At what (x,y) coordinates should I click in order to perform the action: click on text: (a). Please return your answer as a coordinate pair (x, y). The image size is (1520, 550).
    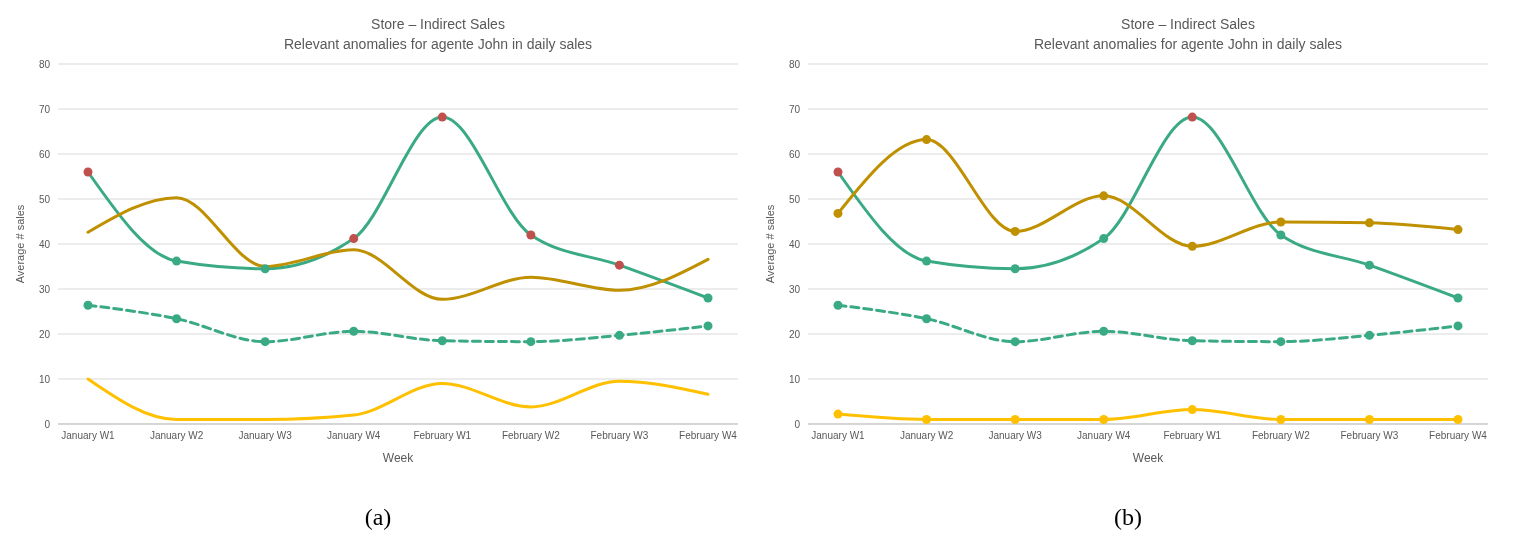
    Looking at the image, I should click on (378, 517).